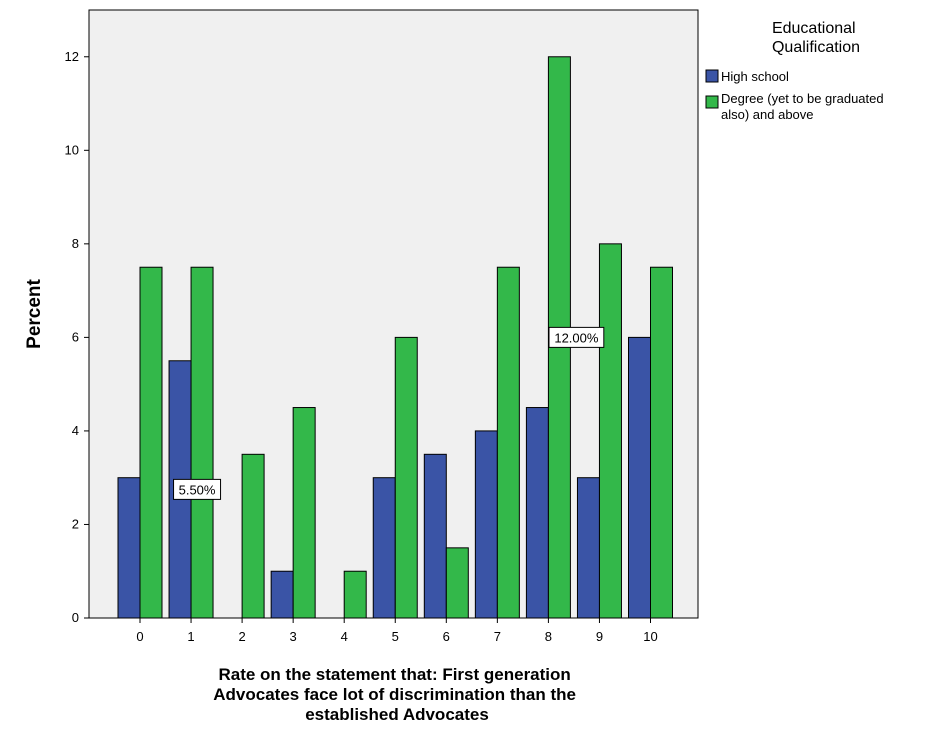 The width and height of the screenshot is (940, 751). I want to click on data-callout-label: 12.00%, so click(576, 337).